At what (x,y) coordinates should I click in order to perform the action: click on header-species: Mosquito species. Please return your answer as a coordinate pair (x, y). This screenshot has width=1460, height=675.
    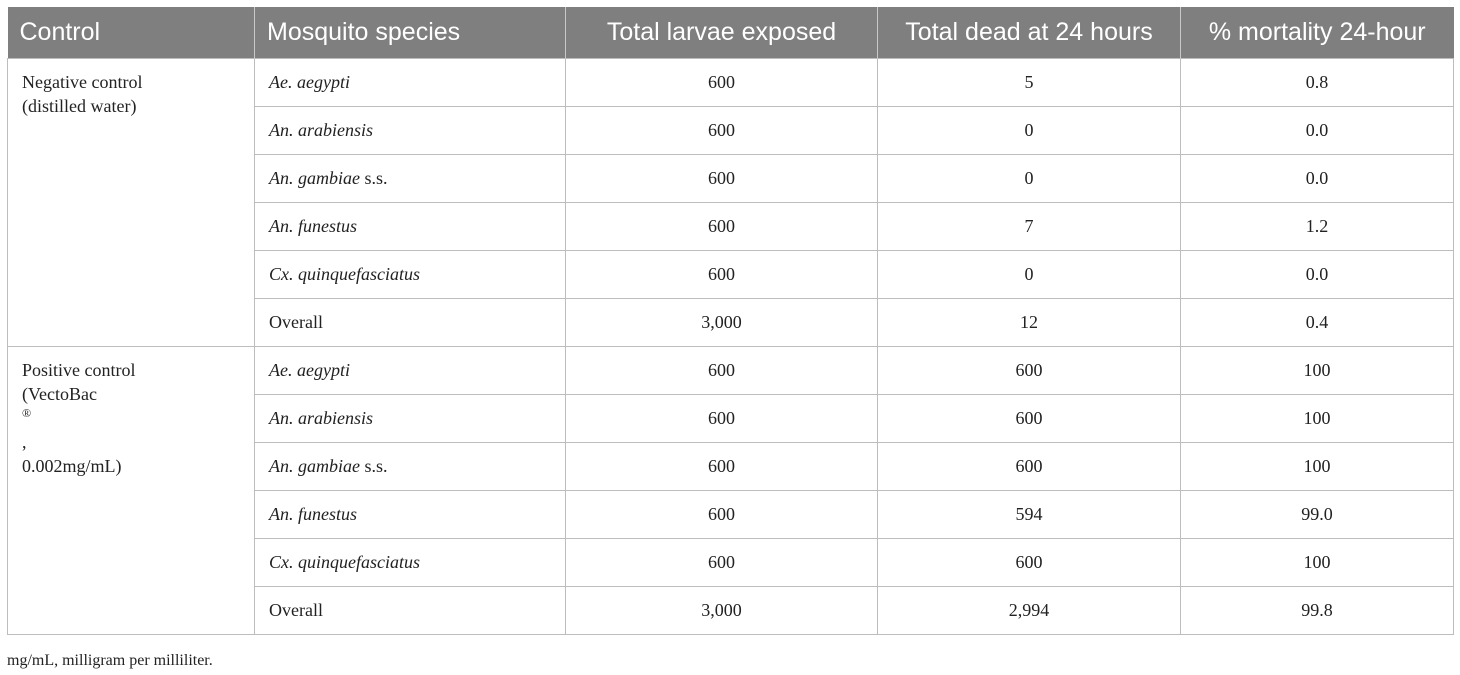
    Looking at the image, I should click on (410, 33).